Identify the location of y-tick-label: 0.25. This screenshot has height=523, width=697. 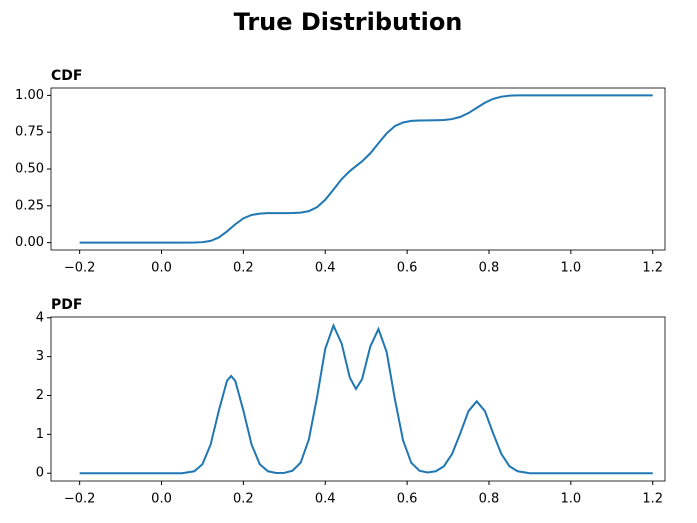
(29, 205).